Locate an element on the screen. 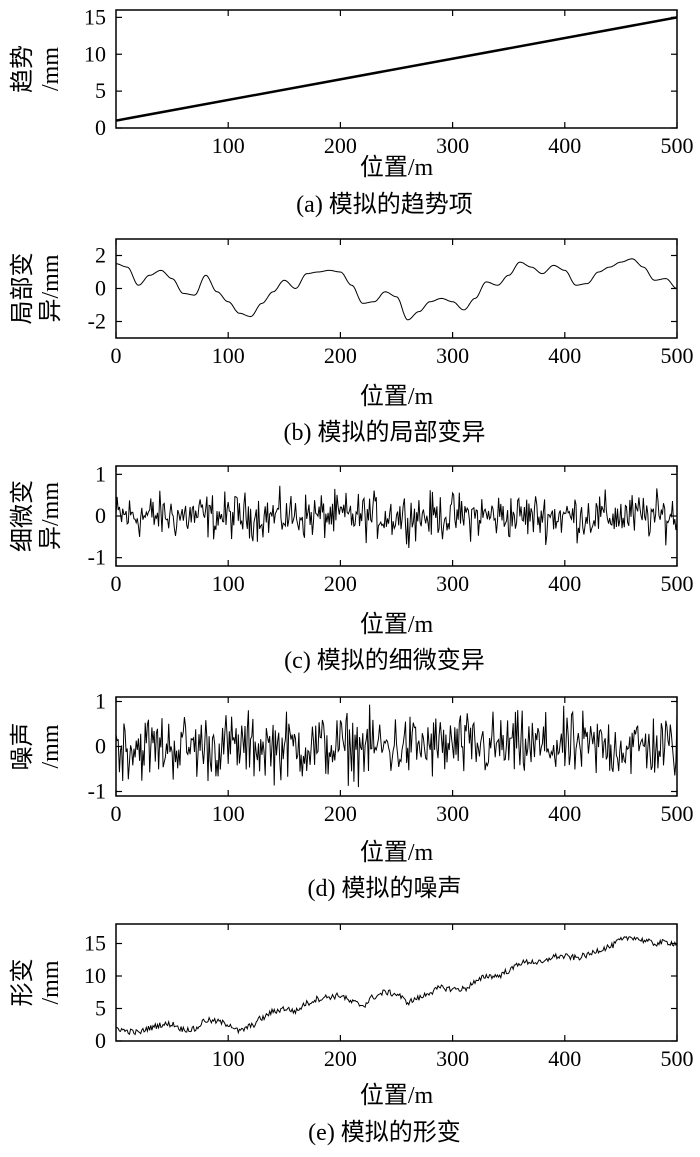 The width and height of the screenshot is (700, 1157). panel-caption: (c) 模拟的细微变异 is located at coordinates (384, 660).